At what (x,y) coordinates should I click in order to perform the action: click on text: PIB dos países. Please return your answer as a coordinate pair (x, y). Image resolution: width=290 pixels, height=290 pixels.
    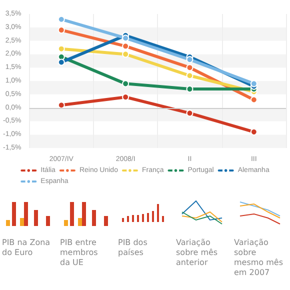
    Looking at the image, I should click on (133, 248).